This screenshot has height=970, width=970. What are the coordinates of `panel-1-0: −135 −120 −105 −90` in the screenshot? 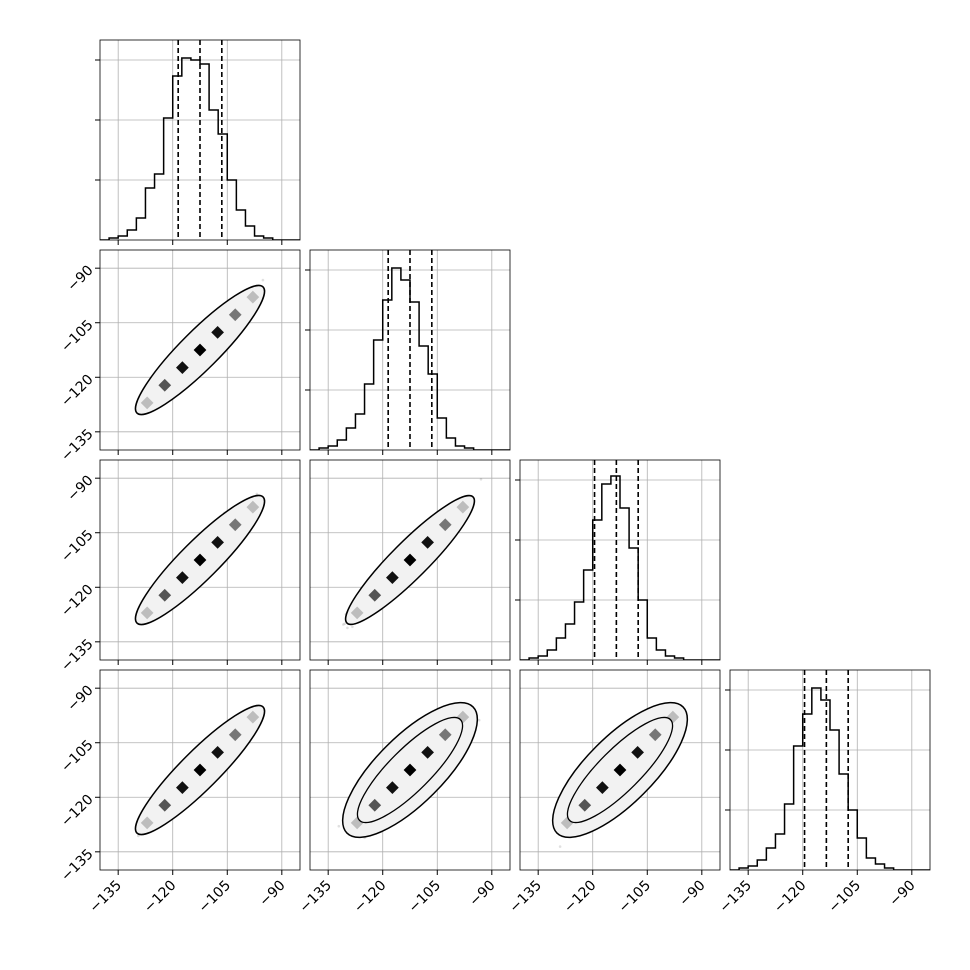 It's located at (179, 357).